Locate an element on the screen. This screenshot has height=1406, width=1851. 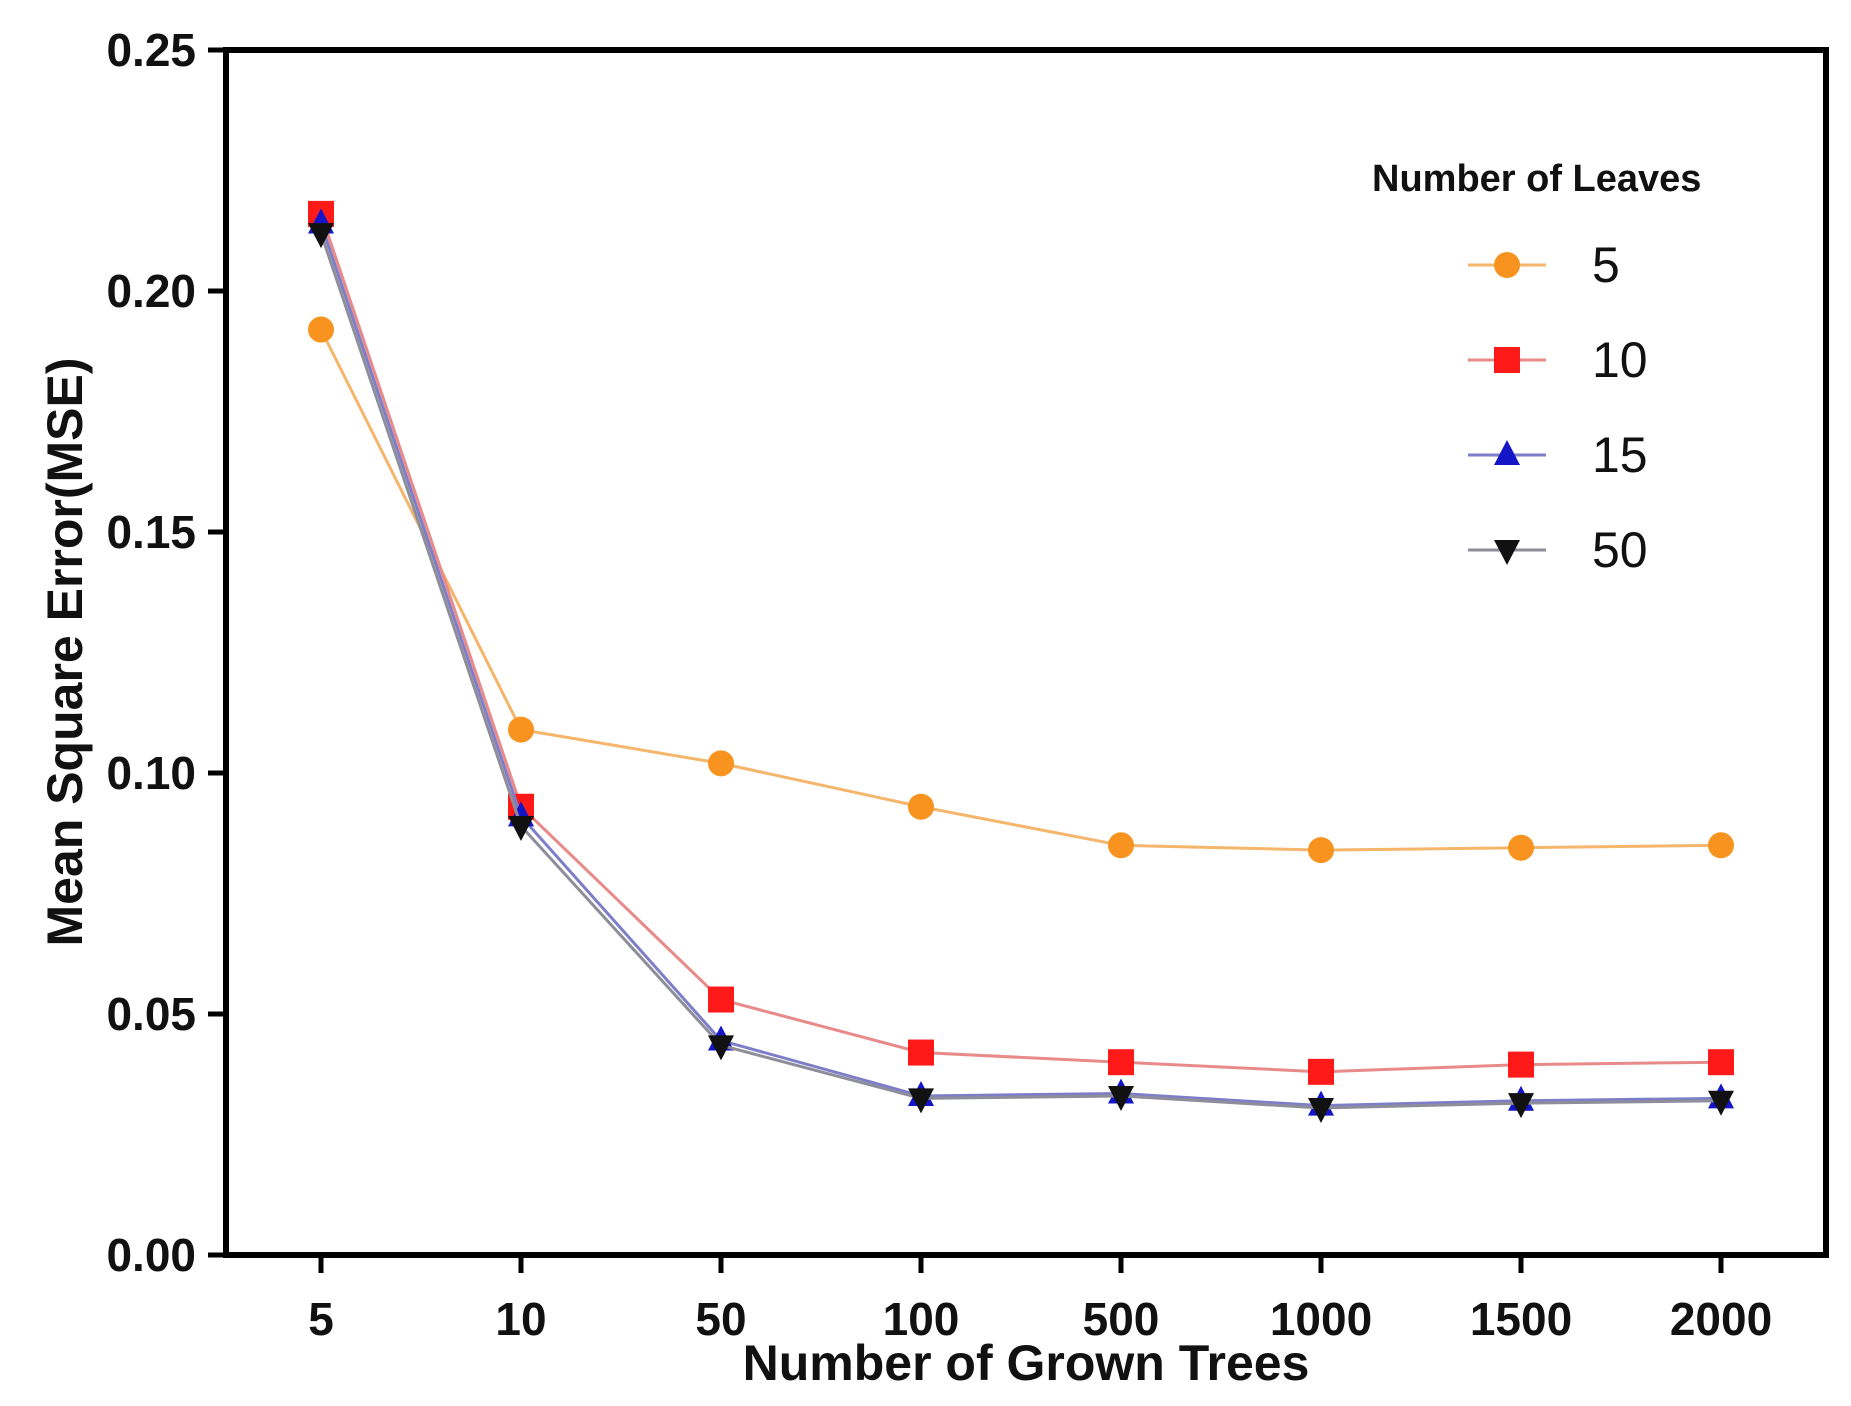
y-axis-title: Mean Square Error(MSE) is located at coordinates (65, 651).